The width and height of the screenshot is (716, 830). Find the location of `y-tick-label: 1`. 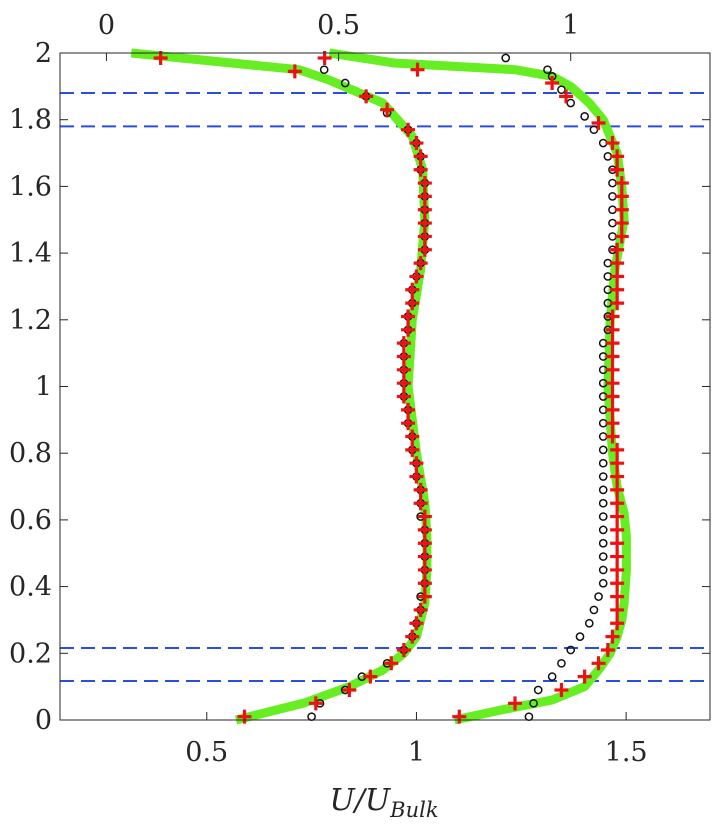

y-tick-label: 1 is located at coordinates (43, 387).